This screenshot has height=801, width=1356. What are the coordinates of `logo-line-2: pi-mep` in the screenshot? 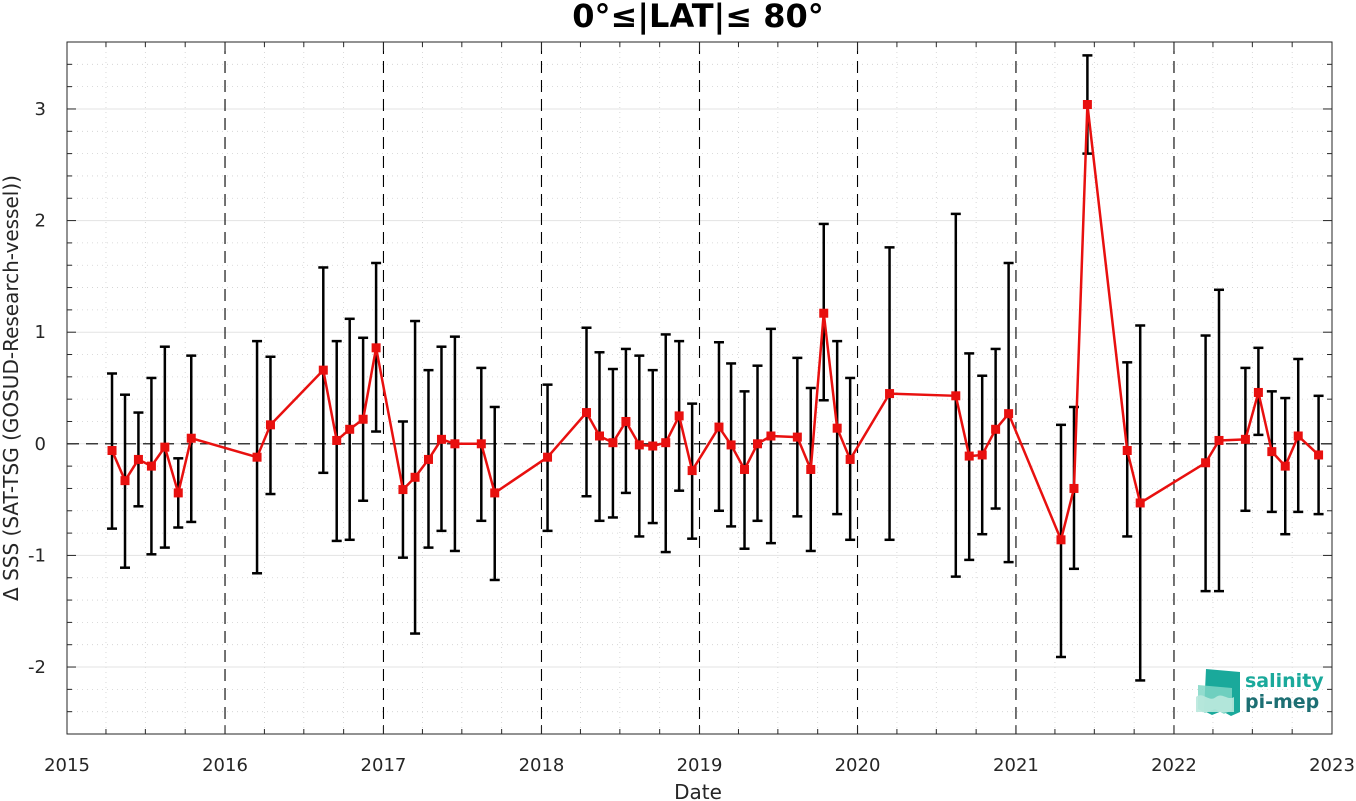 It's located at (1282, 702).